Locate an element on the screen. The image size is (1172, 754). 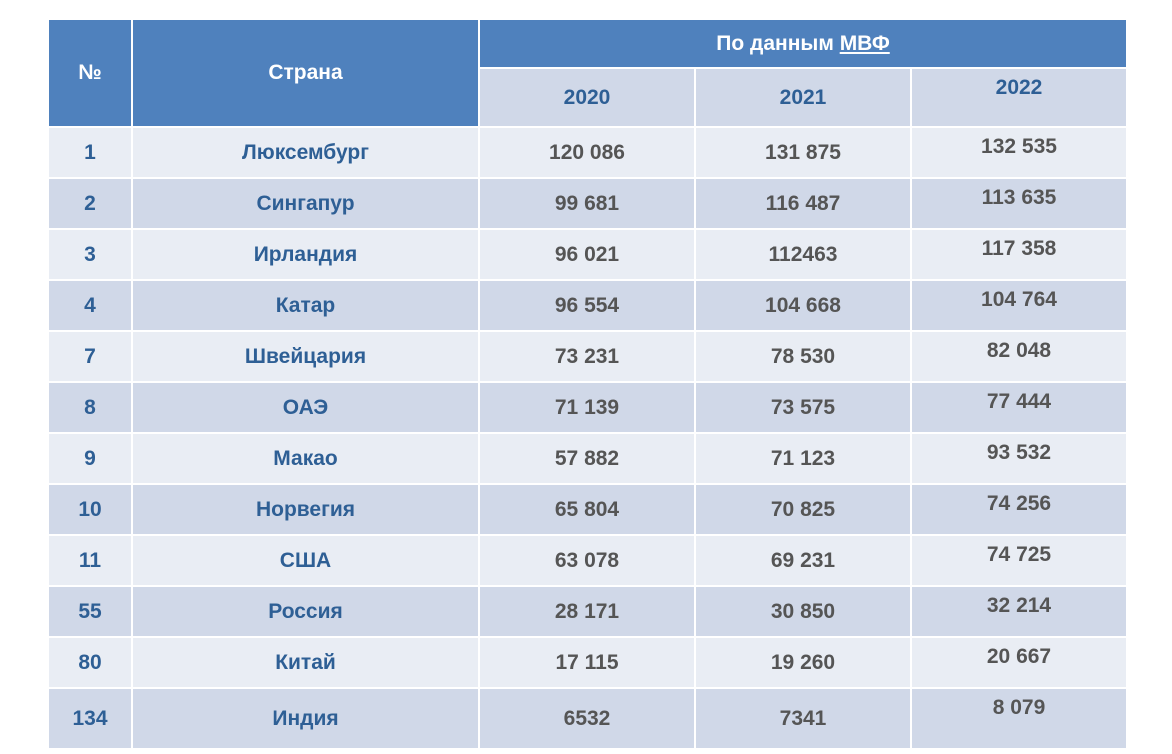
value-2021-cell: 112463 is located at coordinates (803, 254).